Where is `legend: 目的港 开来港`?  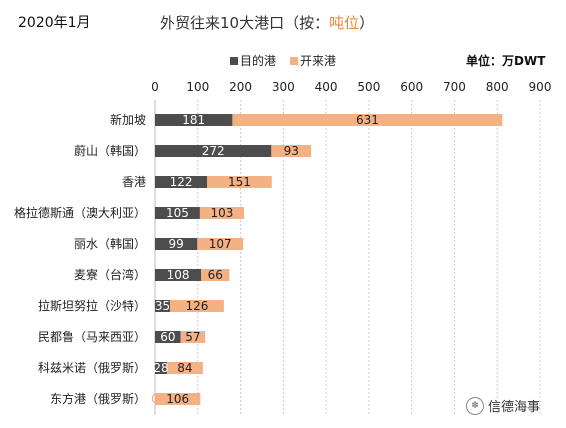 legend: 目的港 开来港 is located at coordinates (288, 60).